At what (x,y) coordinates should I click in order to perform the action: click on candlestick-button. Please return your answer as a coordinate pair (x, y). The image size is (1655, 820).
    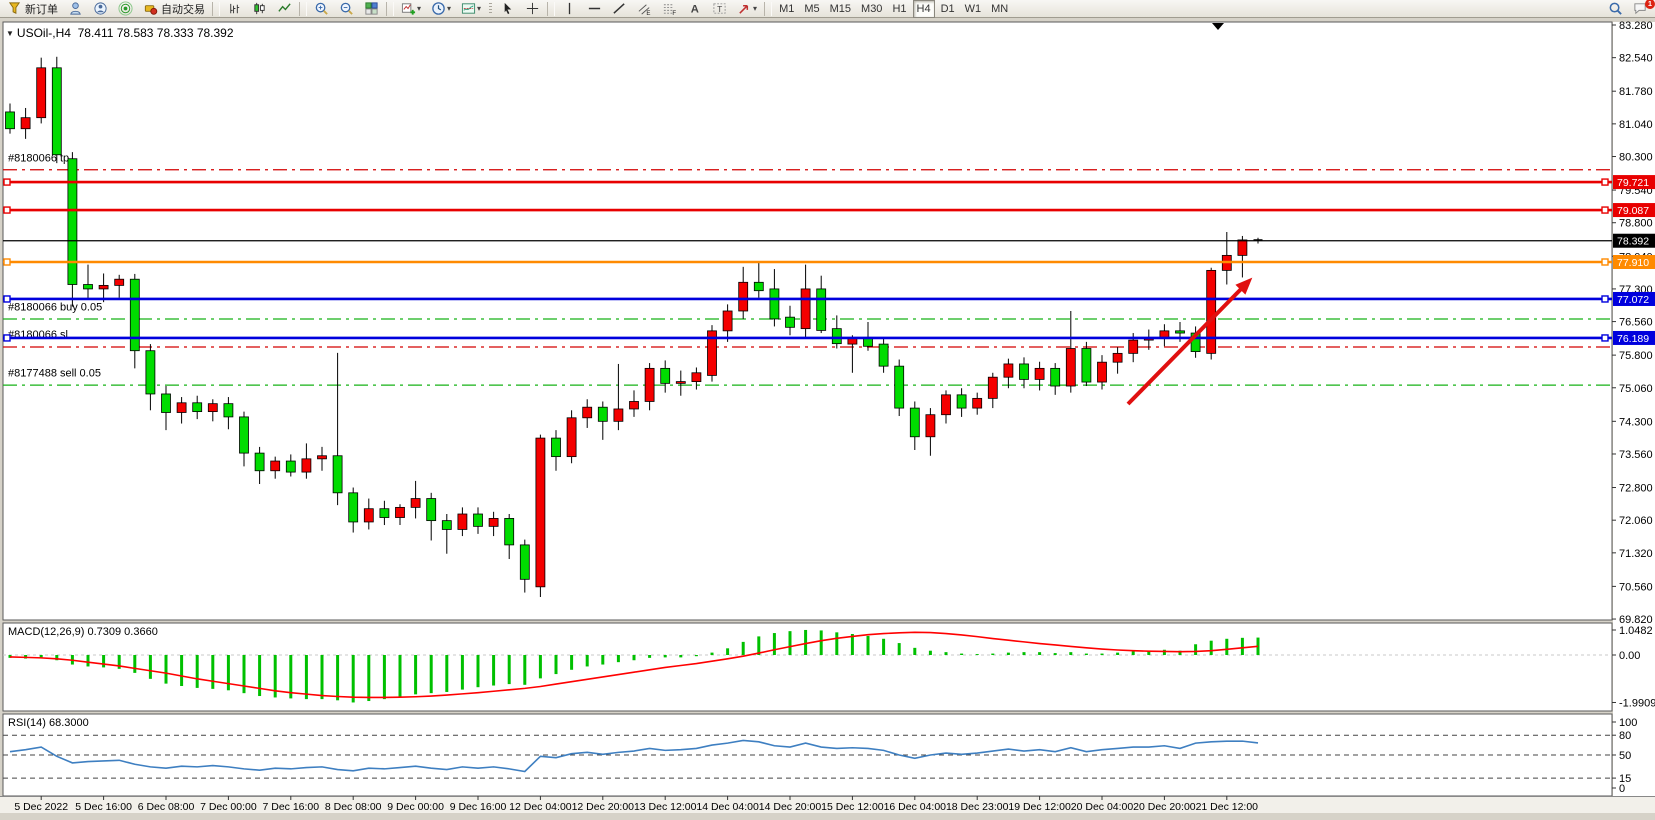
    Looking at the image, I should click on (259, 9).